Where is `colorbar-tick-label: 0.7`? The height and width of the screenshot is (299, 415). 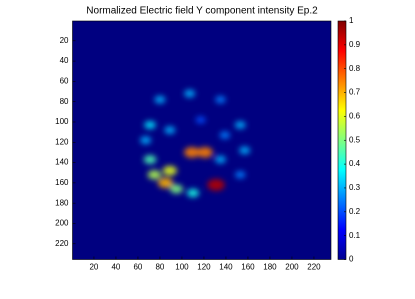
colorbar-tick-label: 0.7 is located at coordinates (355, 92).